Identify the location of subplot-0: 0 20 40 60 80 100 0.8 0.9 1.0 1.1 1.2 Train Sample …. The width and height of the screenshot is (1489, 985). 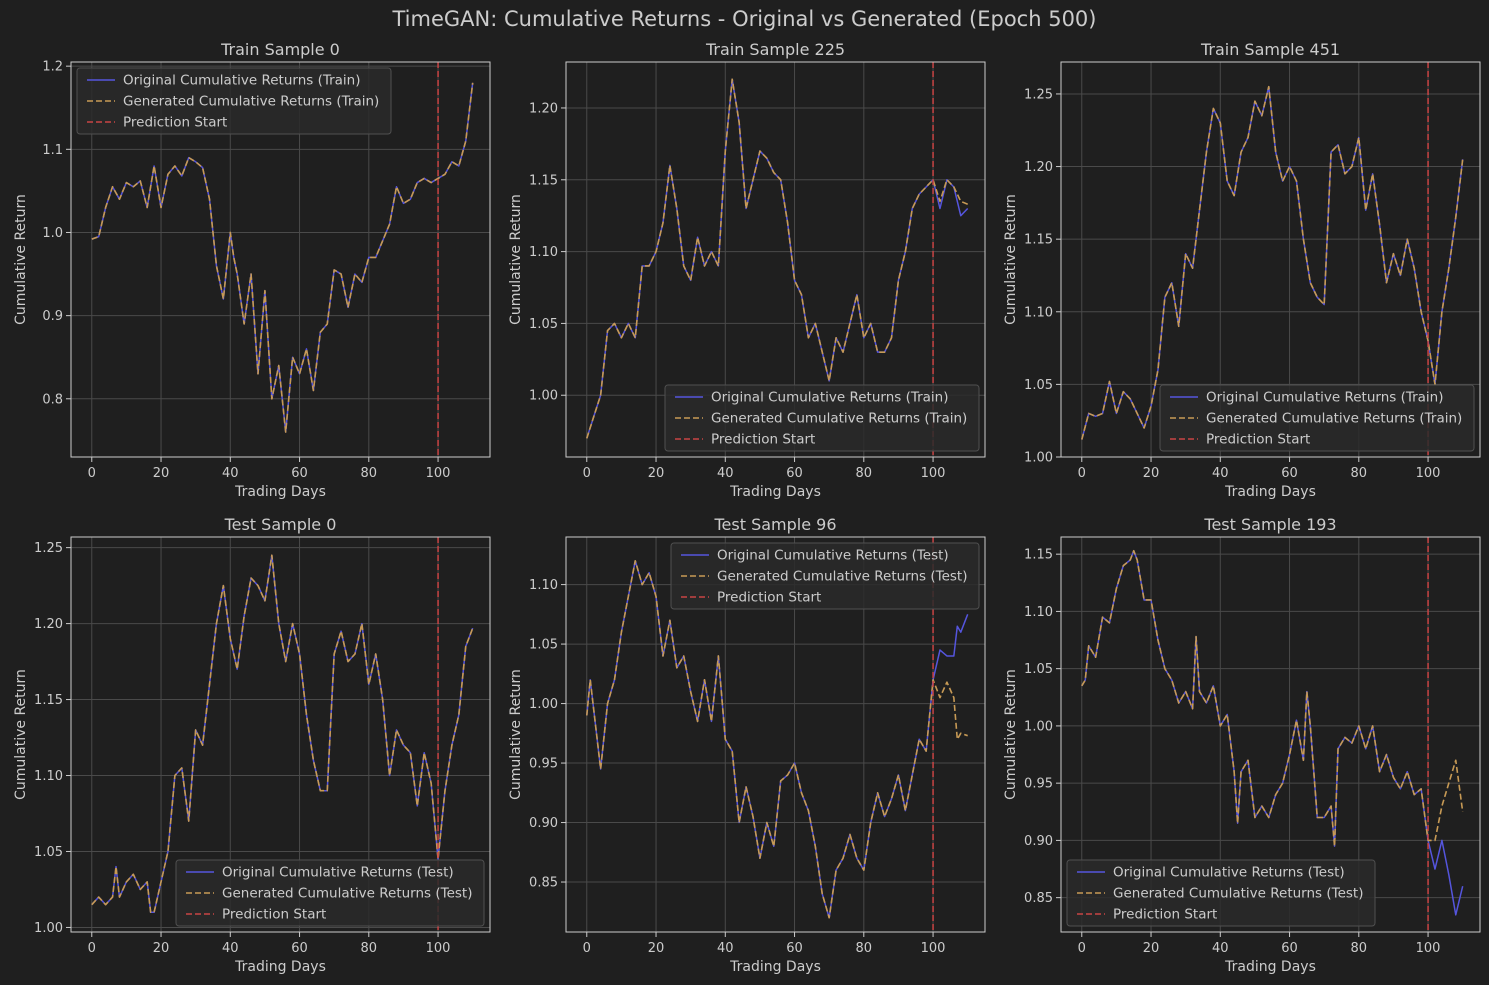
(252, 270).